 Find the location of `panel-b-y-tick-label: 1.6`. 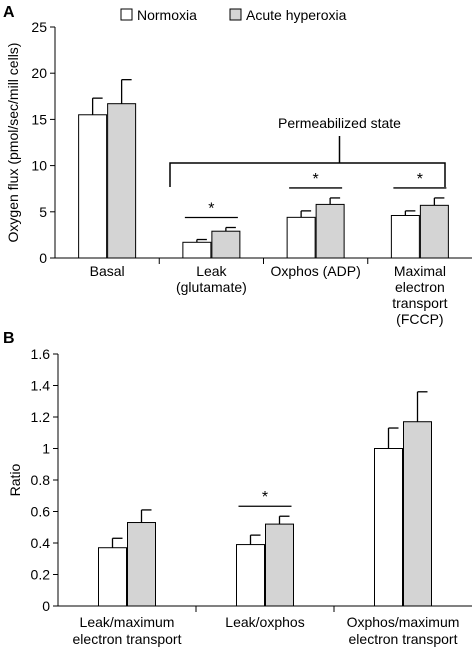

panel-b-y-tick-label: 1.6 is located at coordinates (41, 354).